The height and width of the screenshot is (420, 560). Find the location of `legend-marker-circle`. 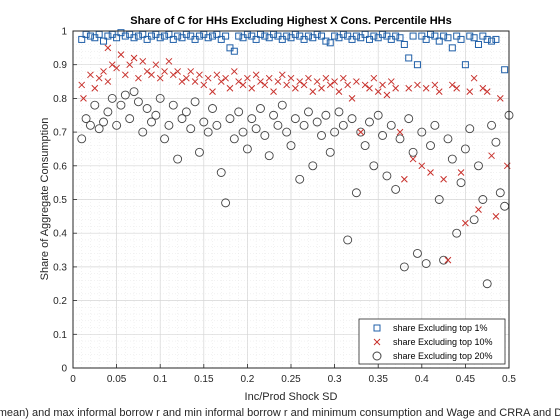

legend-marker-circle is located at coordinates (377, 356).